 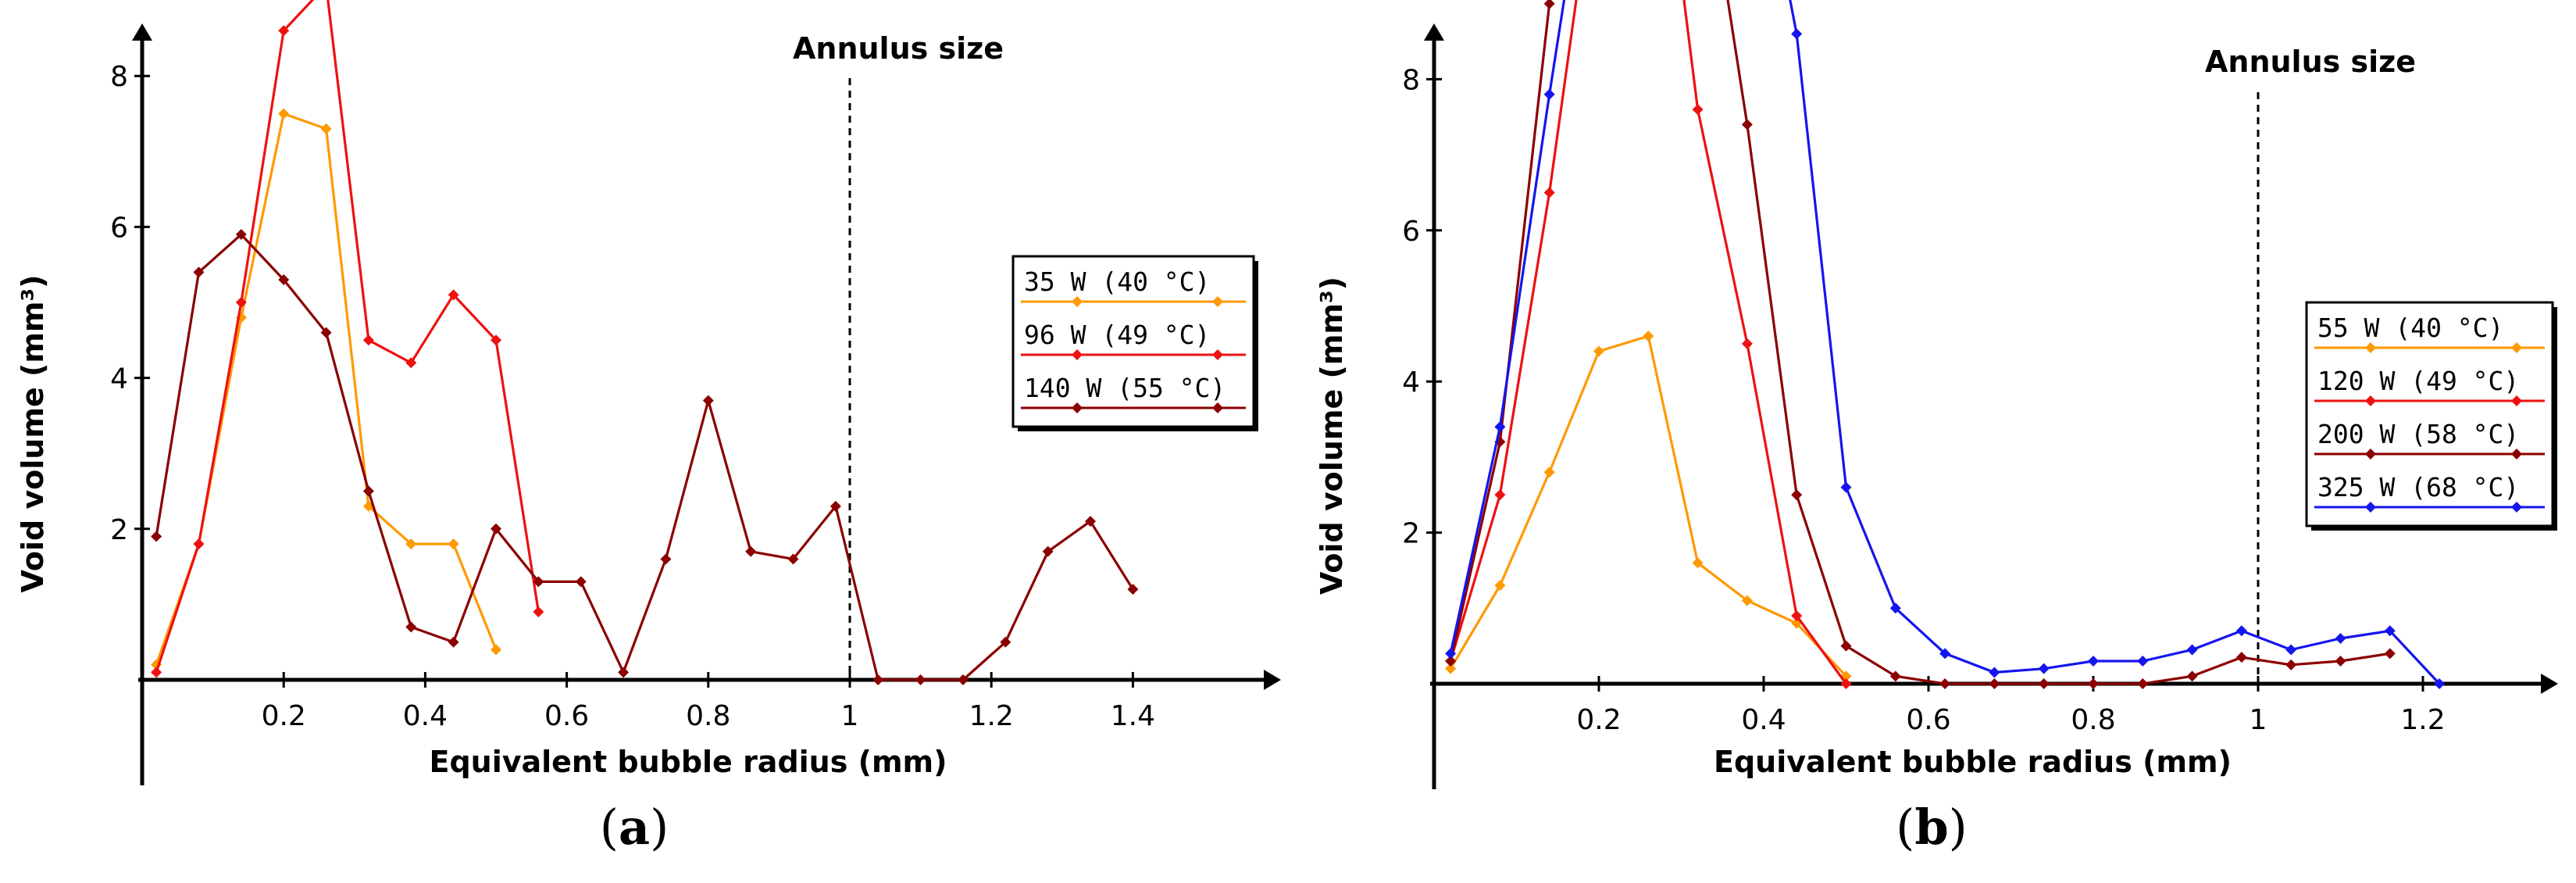 What do you see at coordinates (33, 433) in the screenshot?
I see `panel-a-y-axis-label: Void volume (mm³)` at bounding box center [33, 433].